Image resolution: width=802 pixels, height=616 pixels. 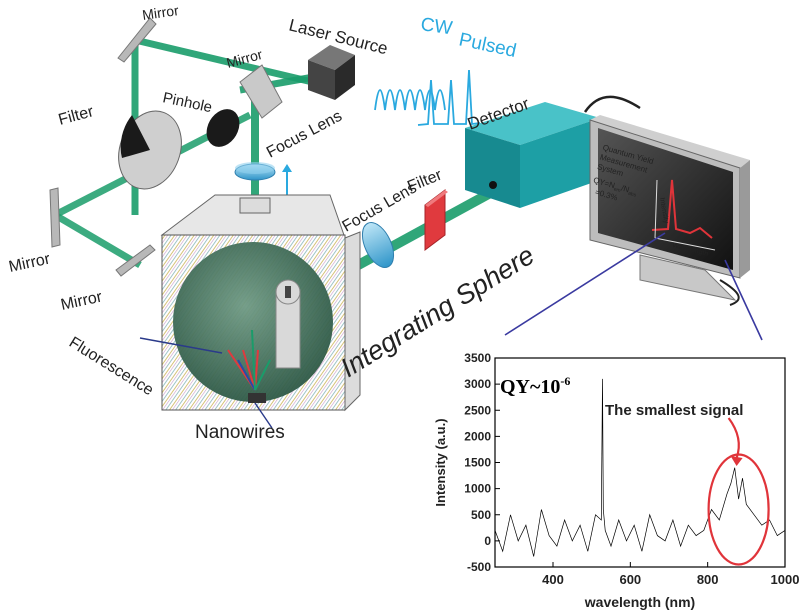 What do you see at coordinates (553, 579) in the screenshot?
I see `x-tick-label: 400` at bounding box center [553, 579].